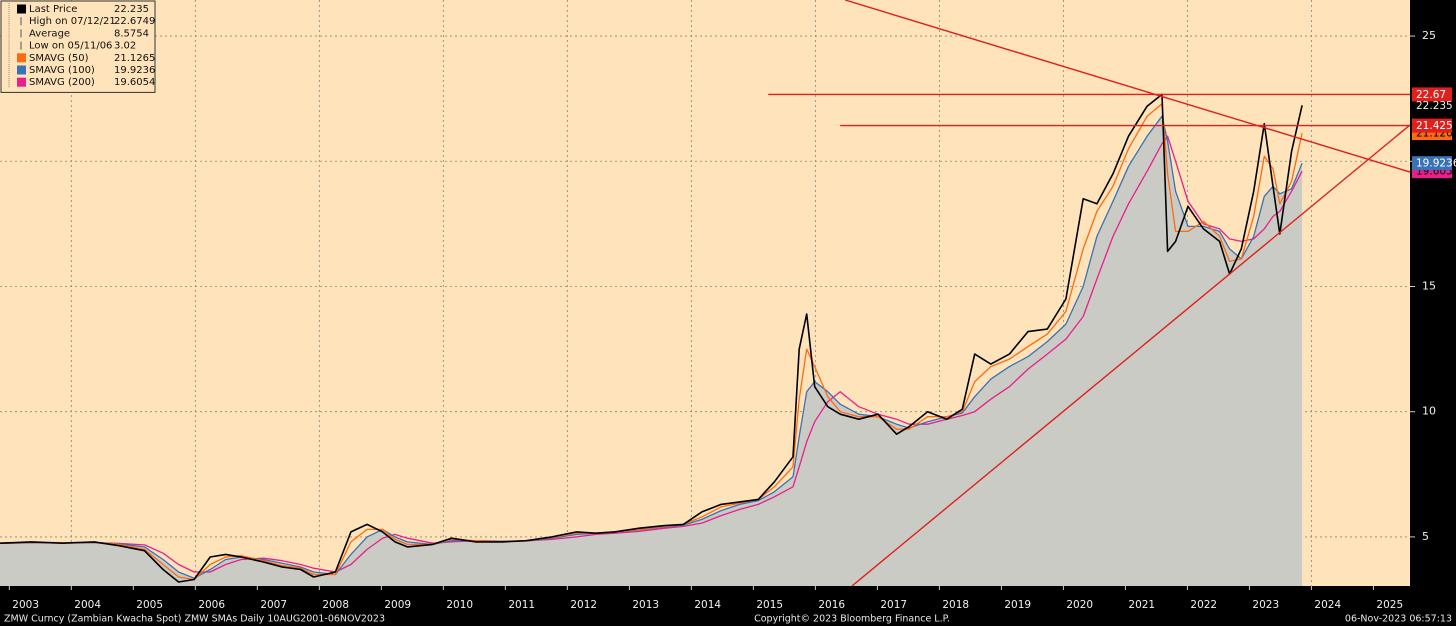 The height and width of the screenshot is (626, 1456). What do you see at coordinates (131, 9) in the screenshot?
I see `legend-value: 22.235` at bounding box center [131, 9].